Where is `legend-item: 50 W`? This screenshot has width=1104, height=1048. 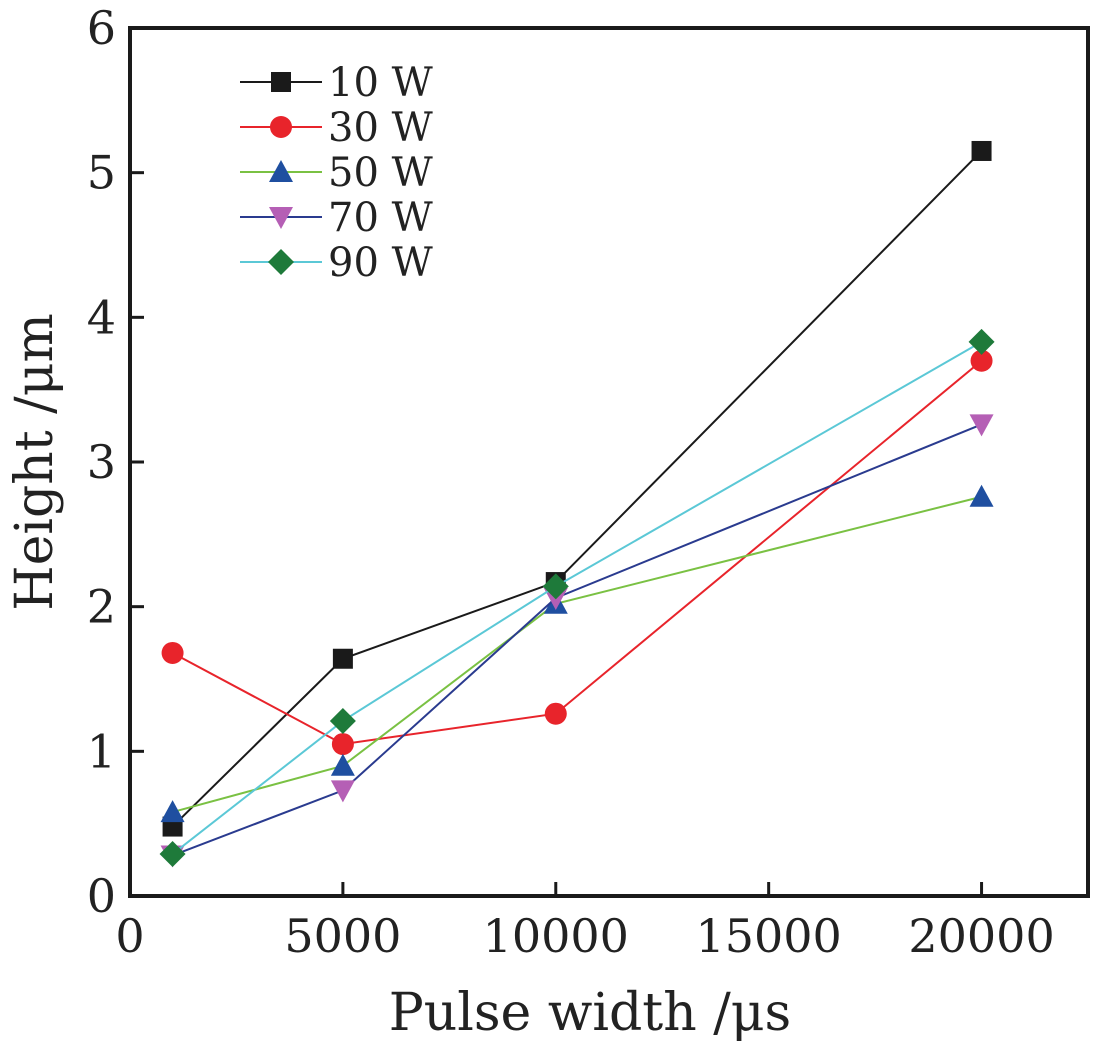 legend-item: 50 W is located at coordinates (336, 173).